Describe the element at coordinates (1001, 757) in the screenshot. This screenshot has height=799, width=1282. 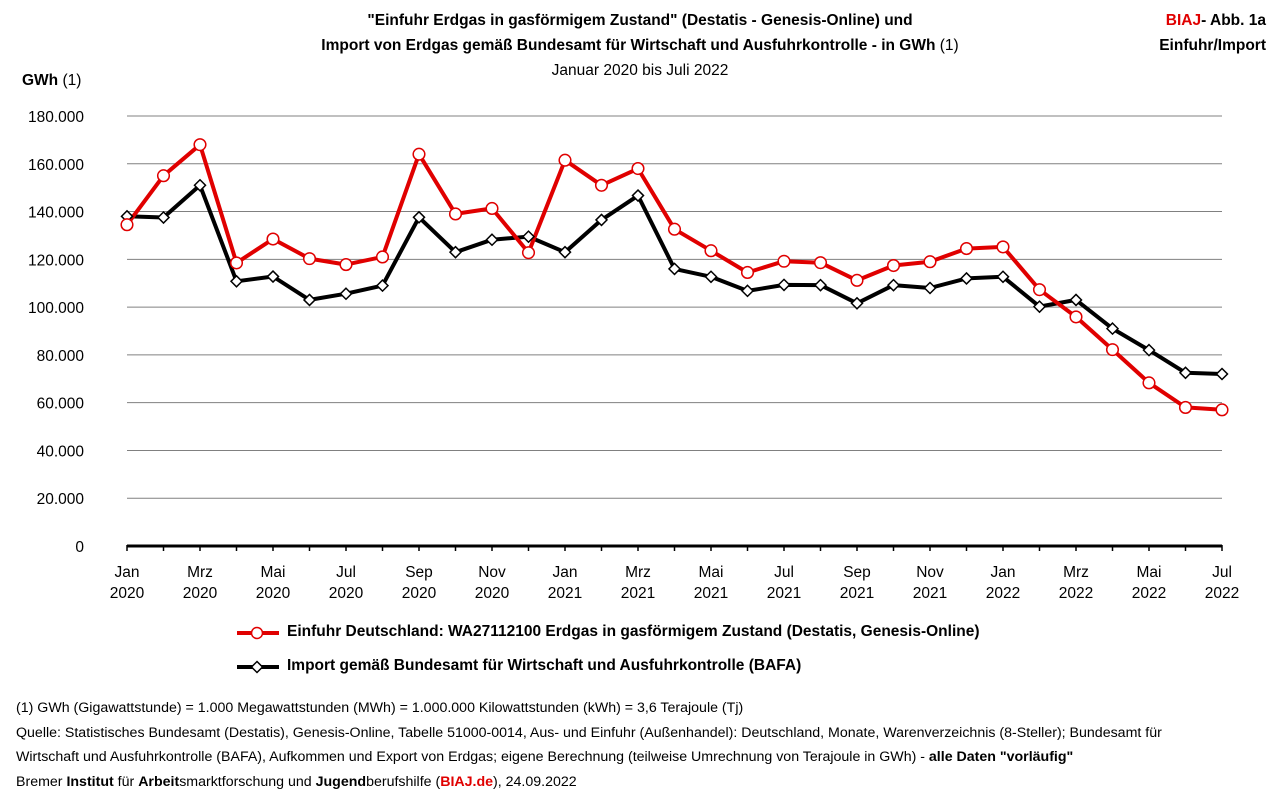
I see `footnote-preliminary-note: alle Daten "vorläufig"` at that location.